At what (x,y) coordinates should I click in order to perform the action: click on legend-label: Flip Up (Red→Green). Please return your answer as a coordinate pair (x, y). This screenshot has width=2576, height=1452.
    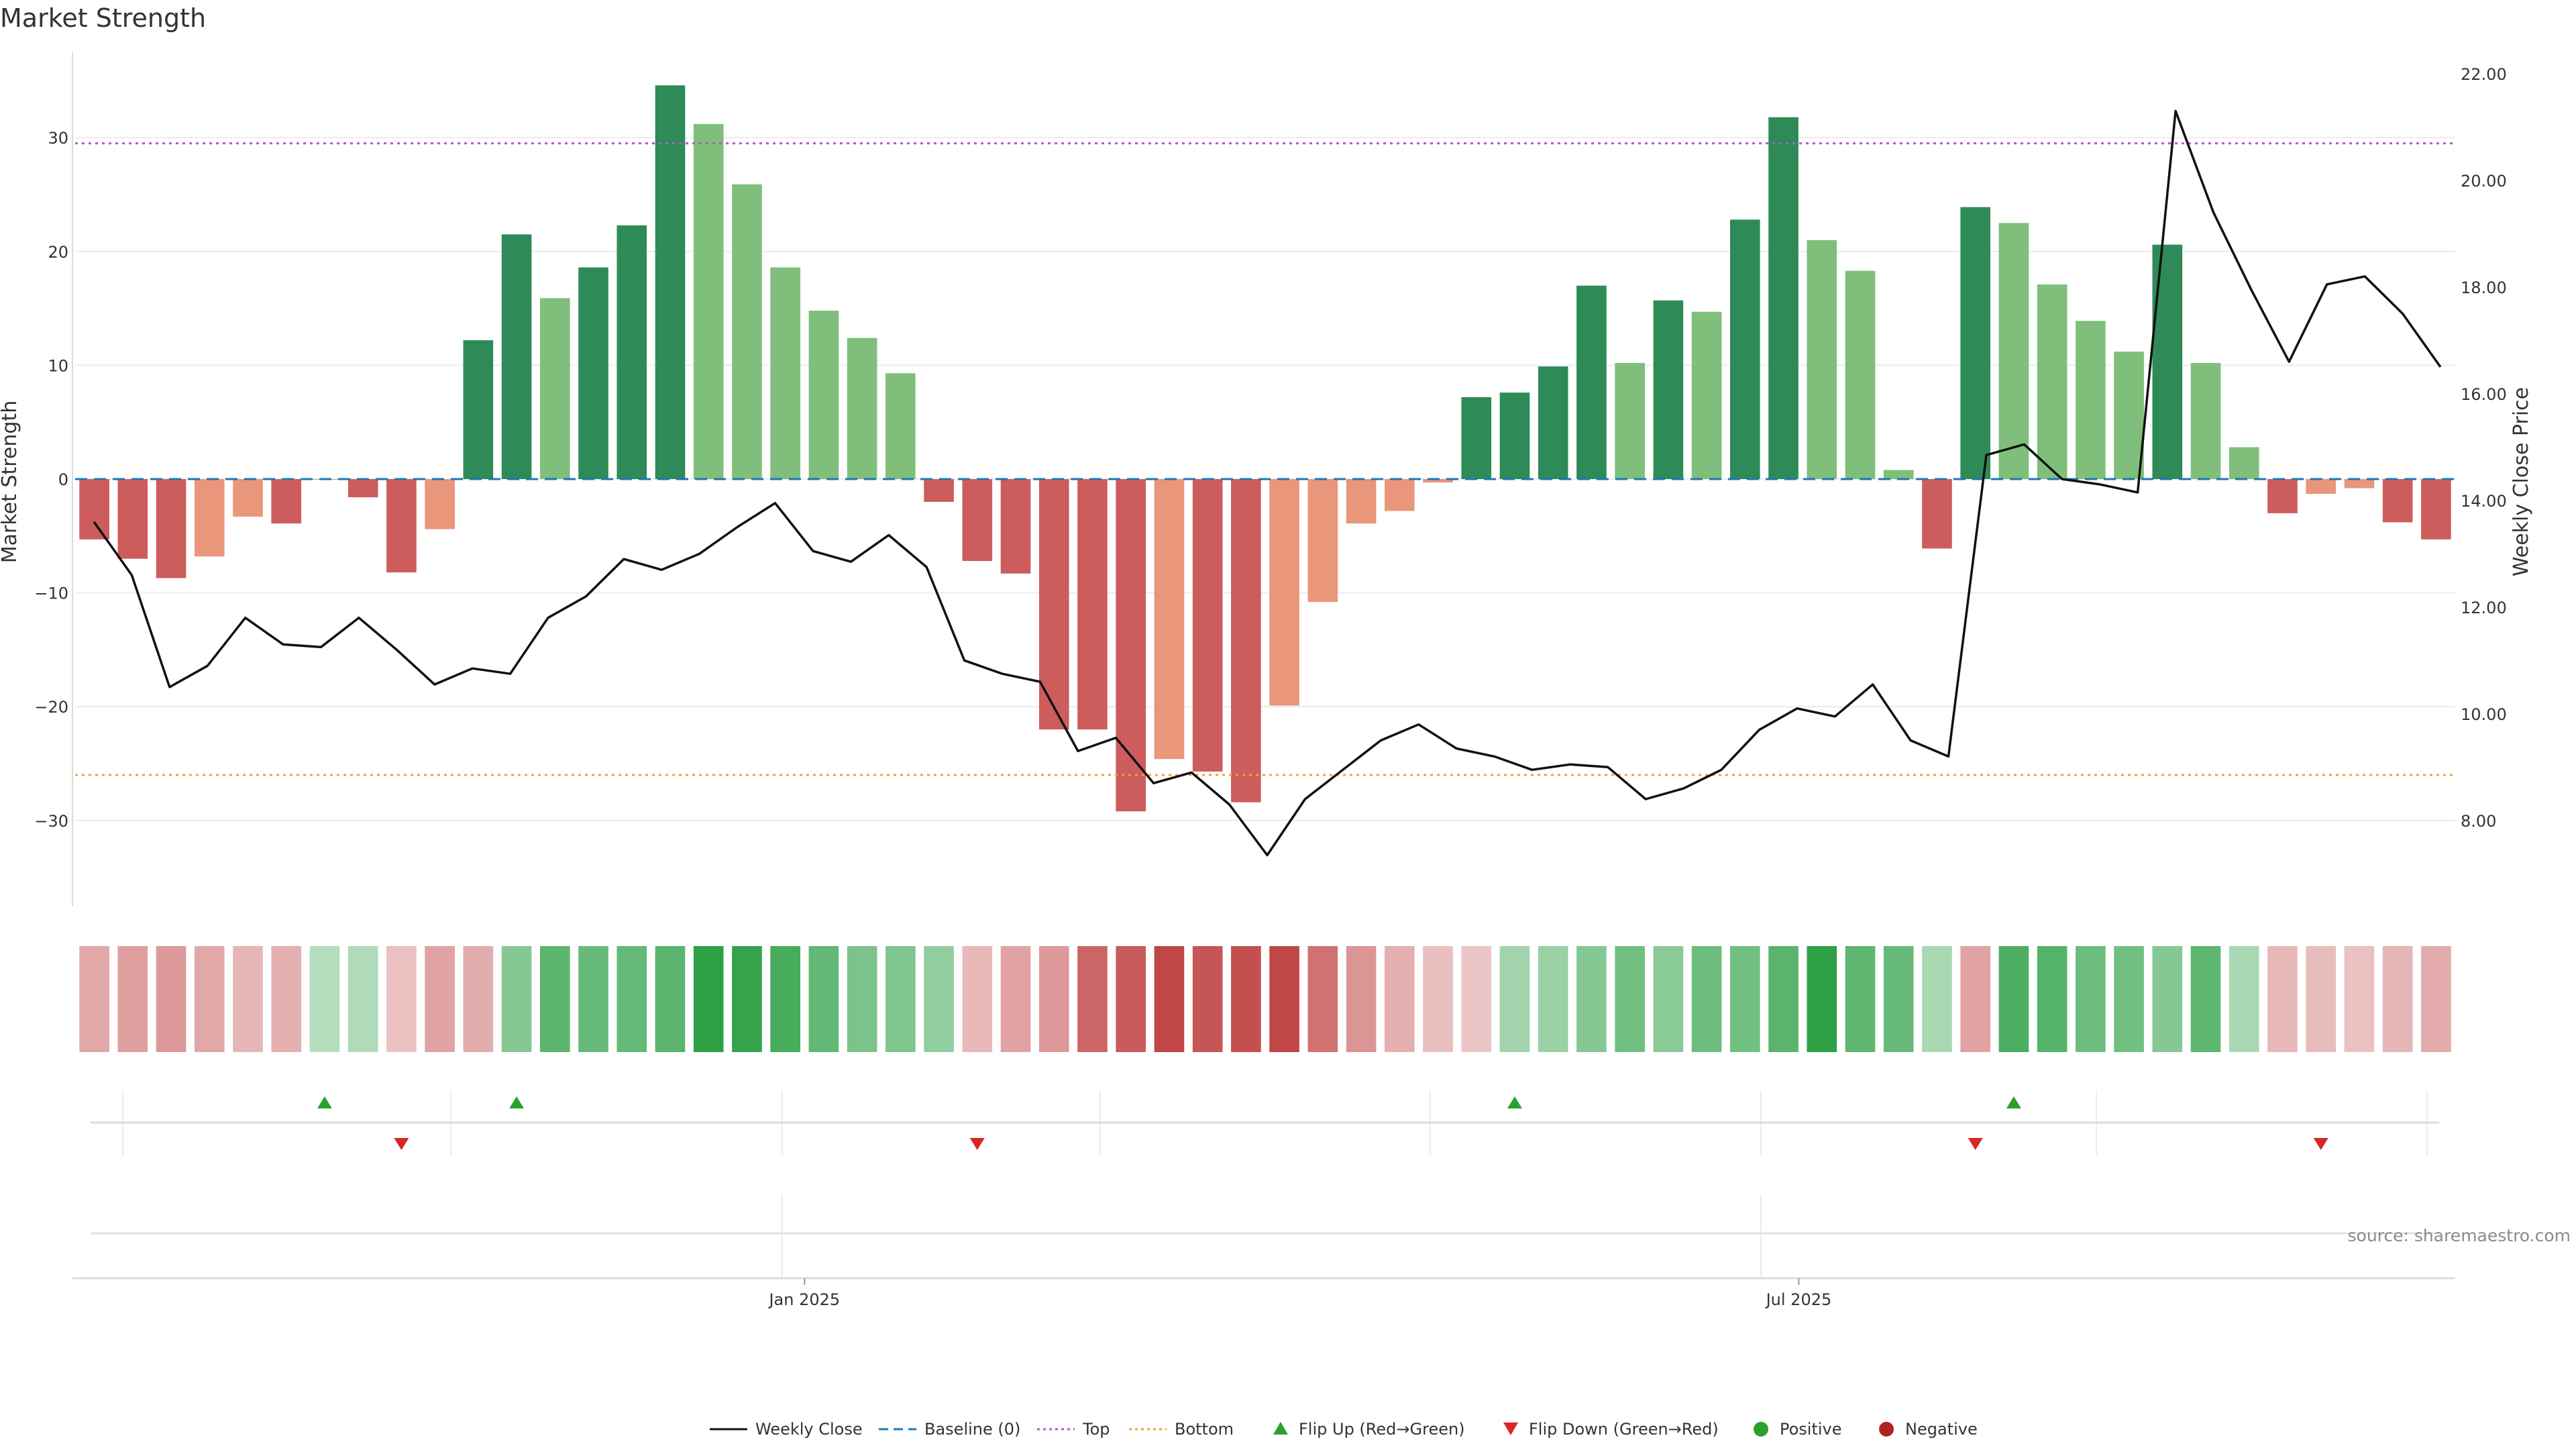
    Looking at the image, I should click on (1382, 1430).